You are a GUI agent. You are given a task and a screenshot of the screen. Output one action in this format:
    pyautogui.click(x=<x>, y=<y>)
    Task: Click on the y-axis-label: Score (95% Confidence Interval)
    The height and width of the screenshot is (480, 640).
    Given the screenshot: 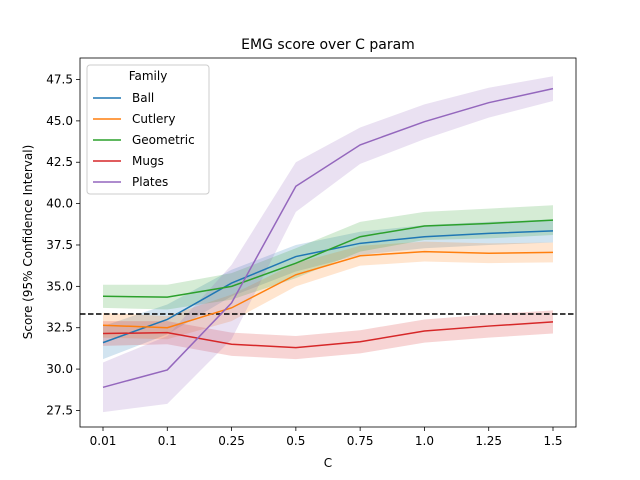 What is the action you would take?
    pyautogui.click(x=28, y=242)
    